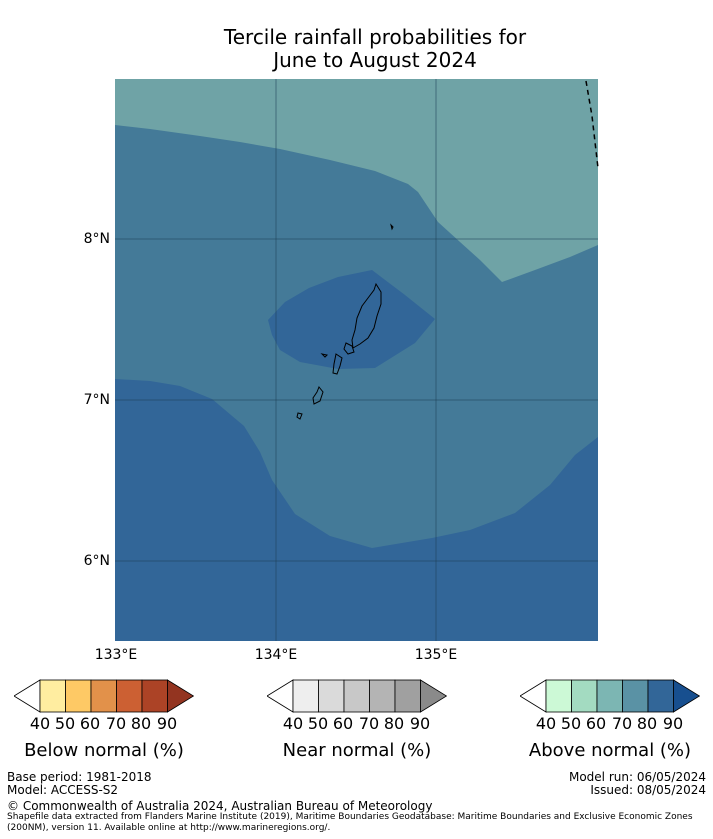  What do you see at coordinates (96, 400) in the screenshot?
I see `lat-label-7n: 7°N` at bounding box center [96, 400].